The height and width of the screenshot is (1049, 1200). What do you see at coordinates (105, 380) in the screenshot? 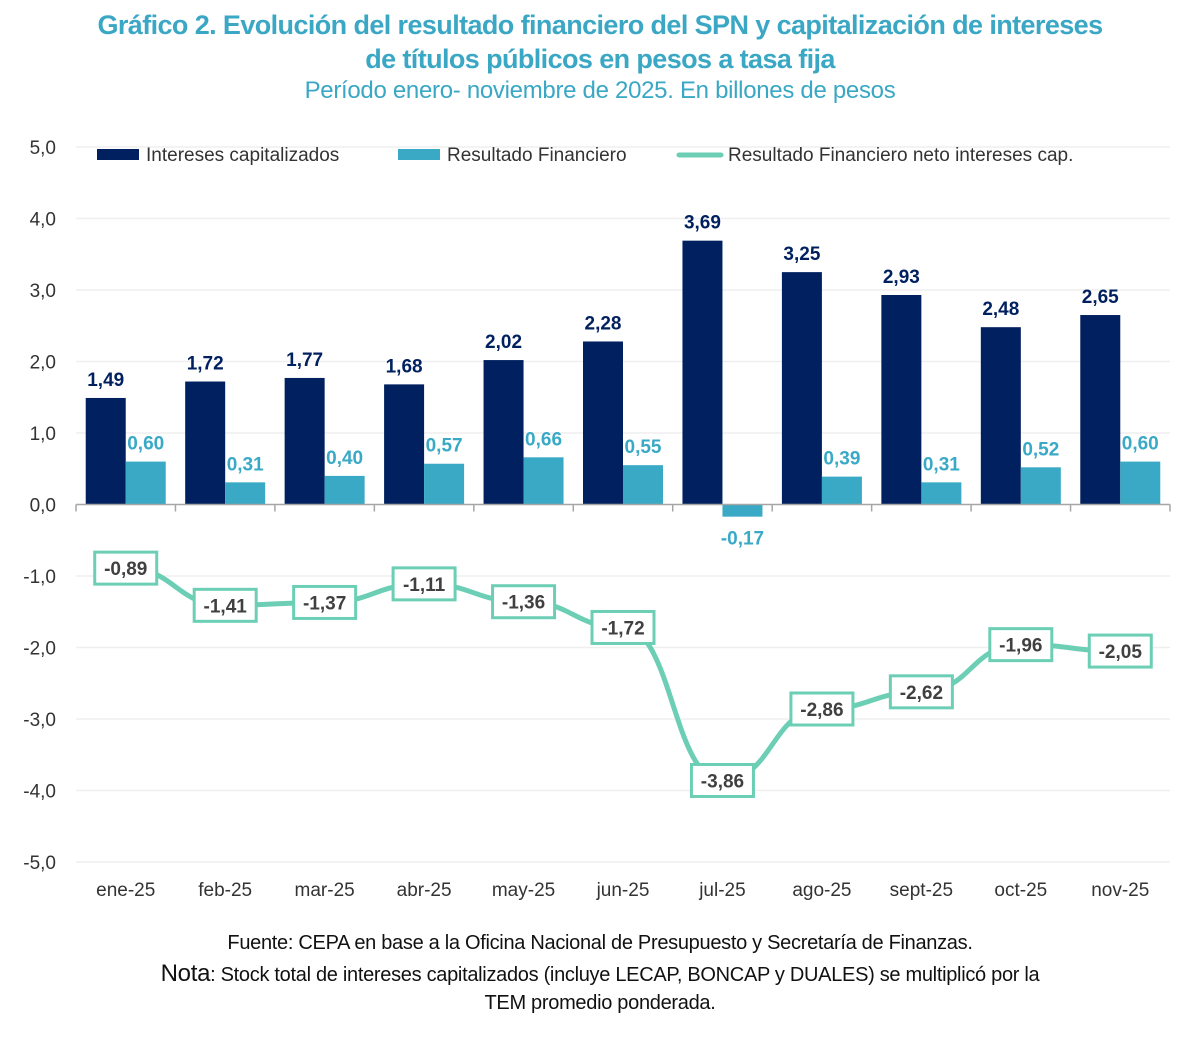
I see `bar-label-intereses: 1,49` at bounding box center [105, 380].